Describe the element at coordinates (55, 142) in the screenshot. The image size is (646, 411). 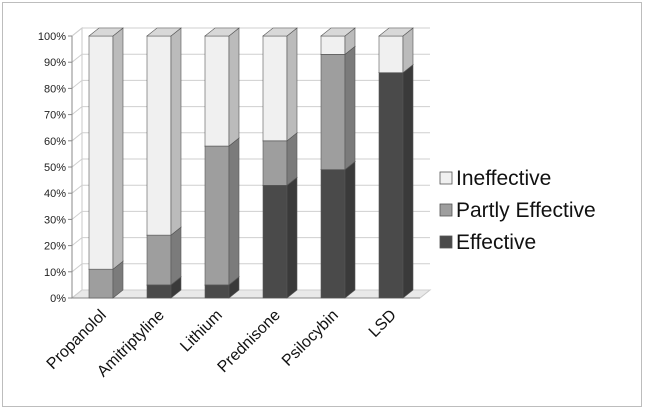
I see `y-tick-label: 60%` at that location.